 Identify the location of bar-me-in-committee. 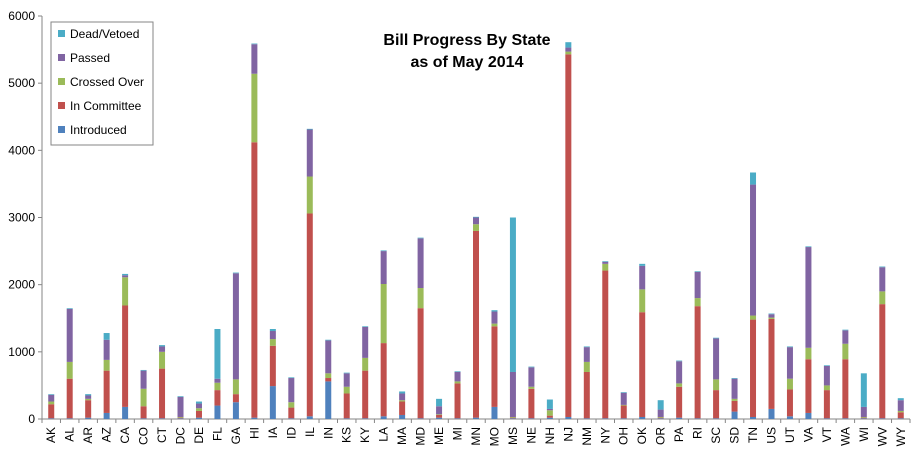
(439, 416).